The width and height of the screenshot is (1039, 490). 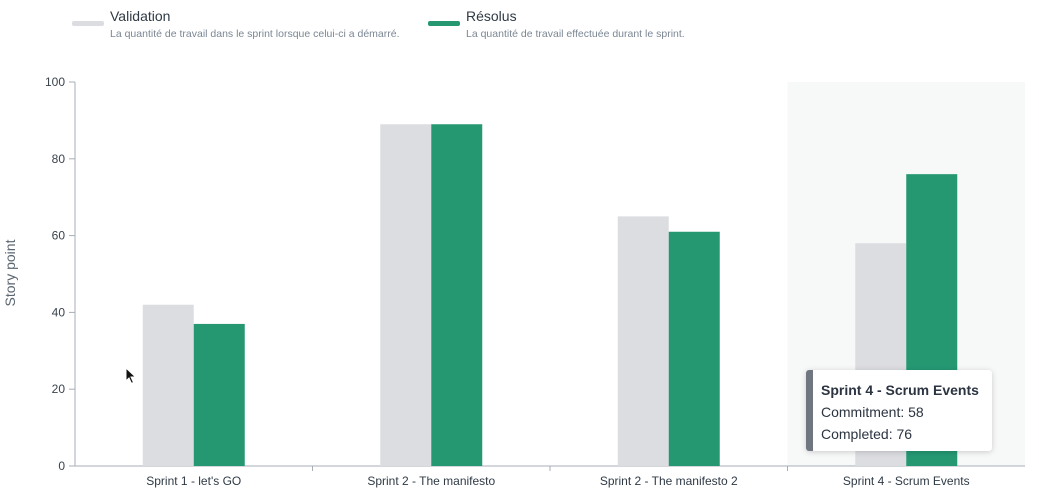 I want to click on tooltip-commitment: Commitment: 58, so click(x=872, y=412).